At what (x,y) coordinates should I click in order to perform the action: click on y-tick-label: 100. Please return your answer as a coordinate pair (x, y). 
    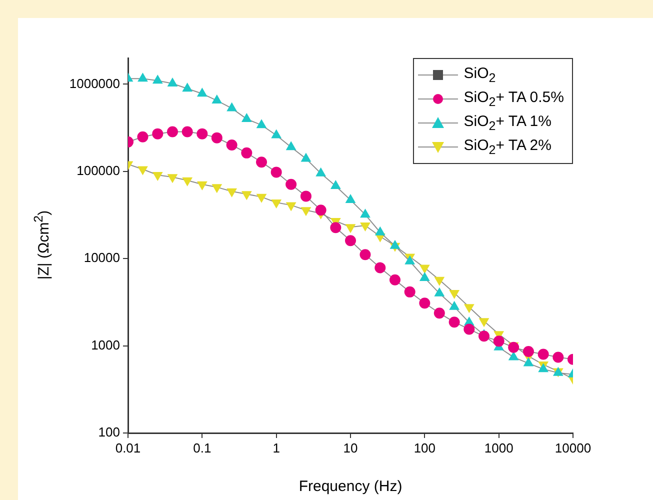
    Looking at the image, I should click on (109, 432).